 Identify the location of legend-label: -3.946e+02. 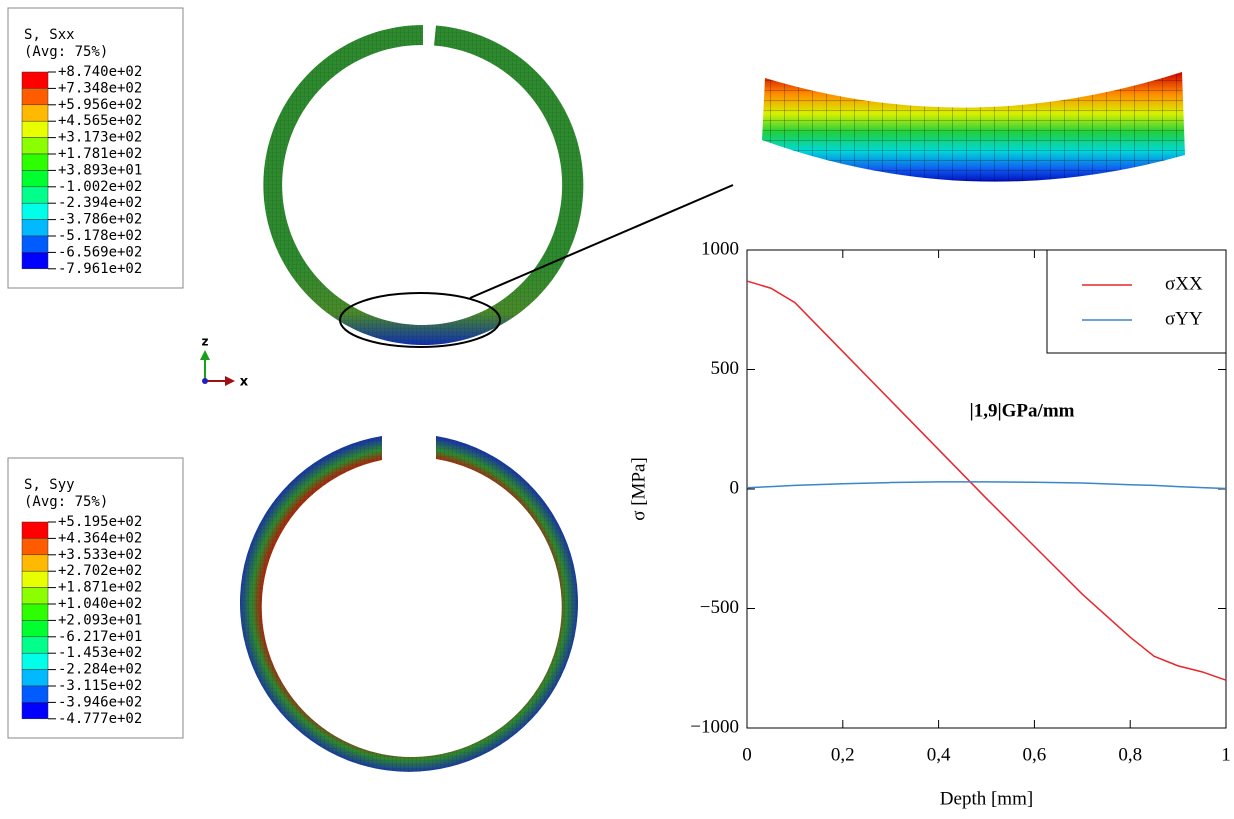
(100, 702).